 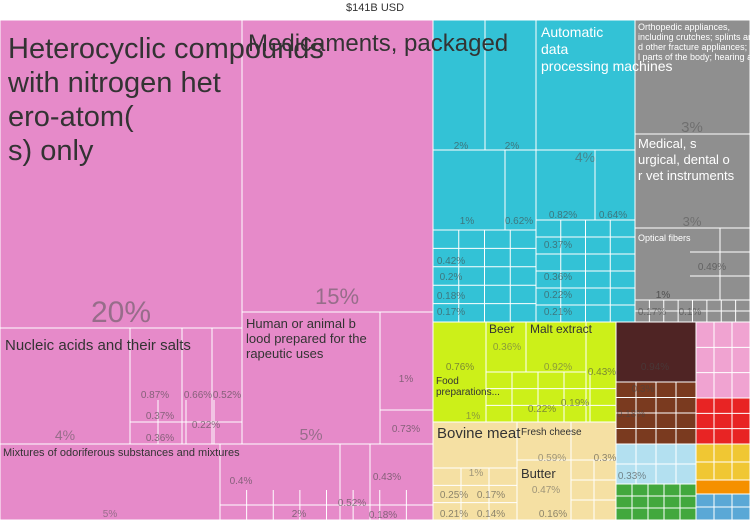 I want to click on cell-label: with nitrogen het, so click(x=114, y=83).